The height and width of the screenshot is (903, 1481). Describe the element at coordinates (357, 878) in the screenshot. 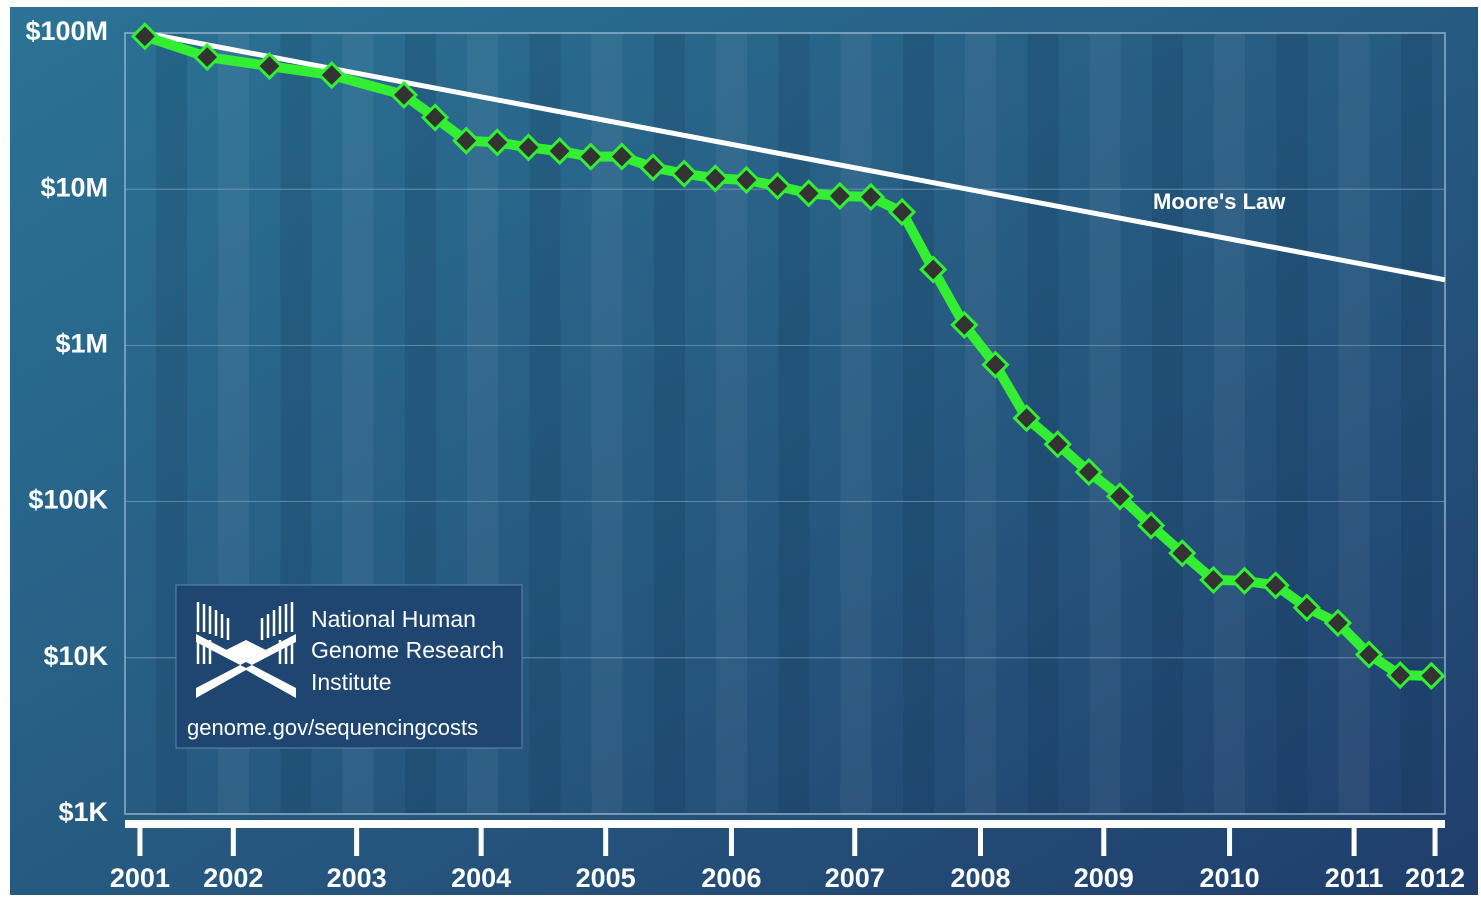

I see `x-tick-label: 2003` at that location.